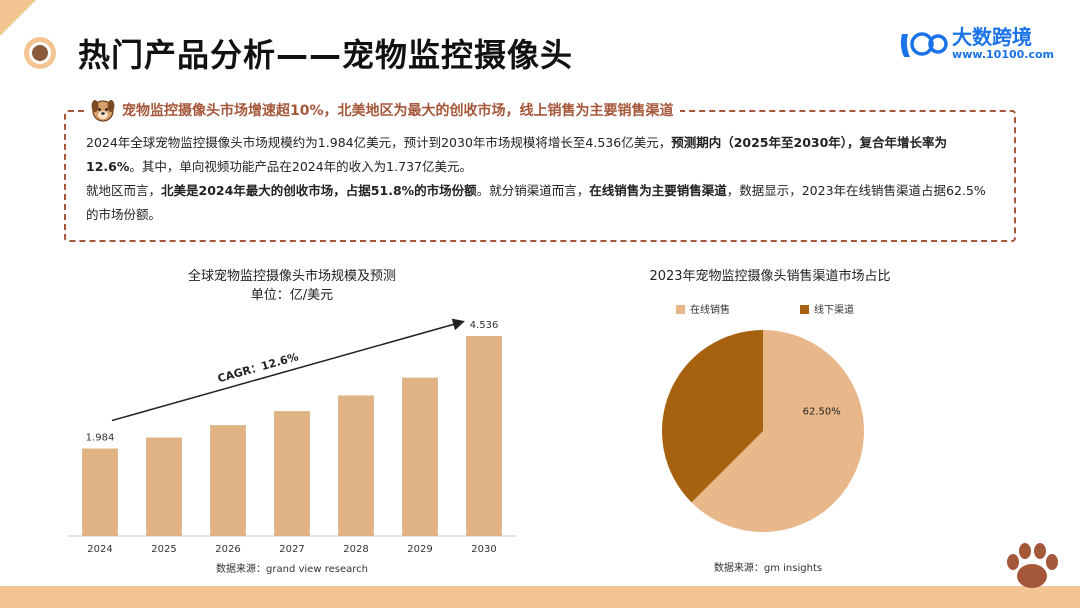  Describe the element at coordinates (1003, 54) in the screenshot. I see `logo-url: www.10100.com` at that location.